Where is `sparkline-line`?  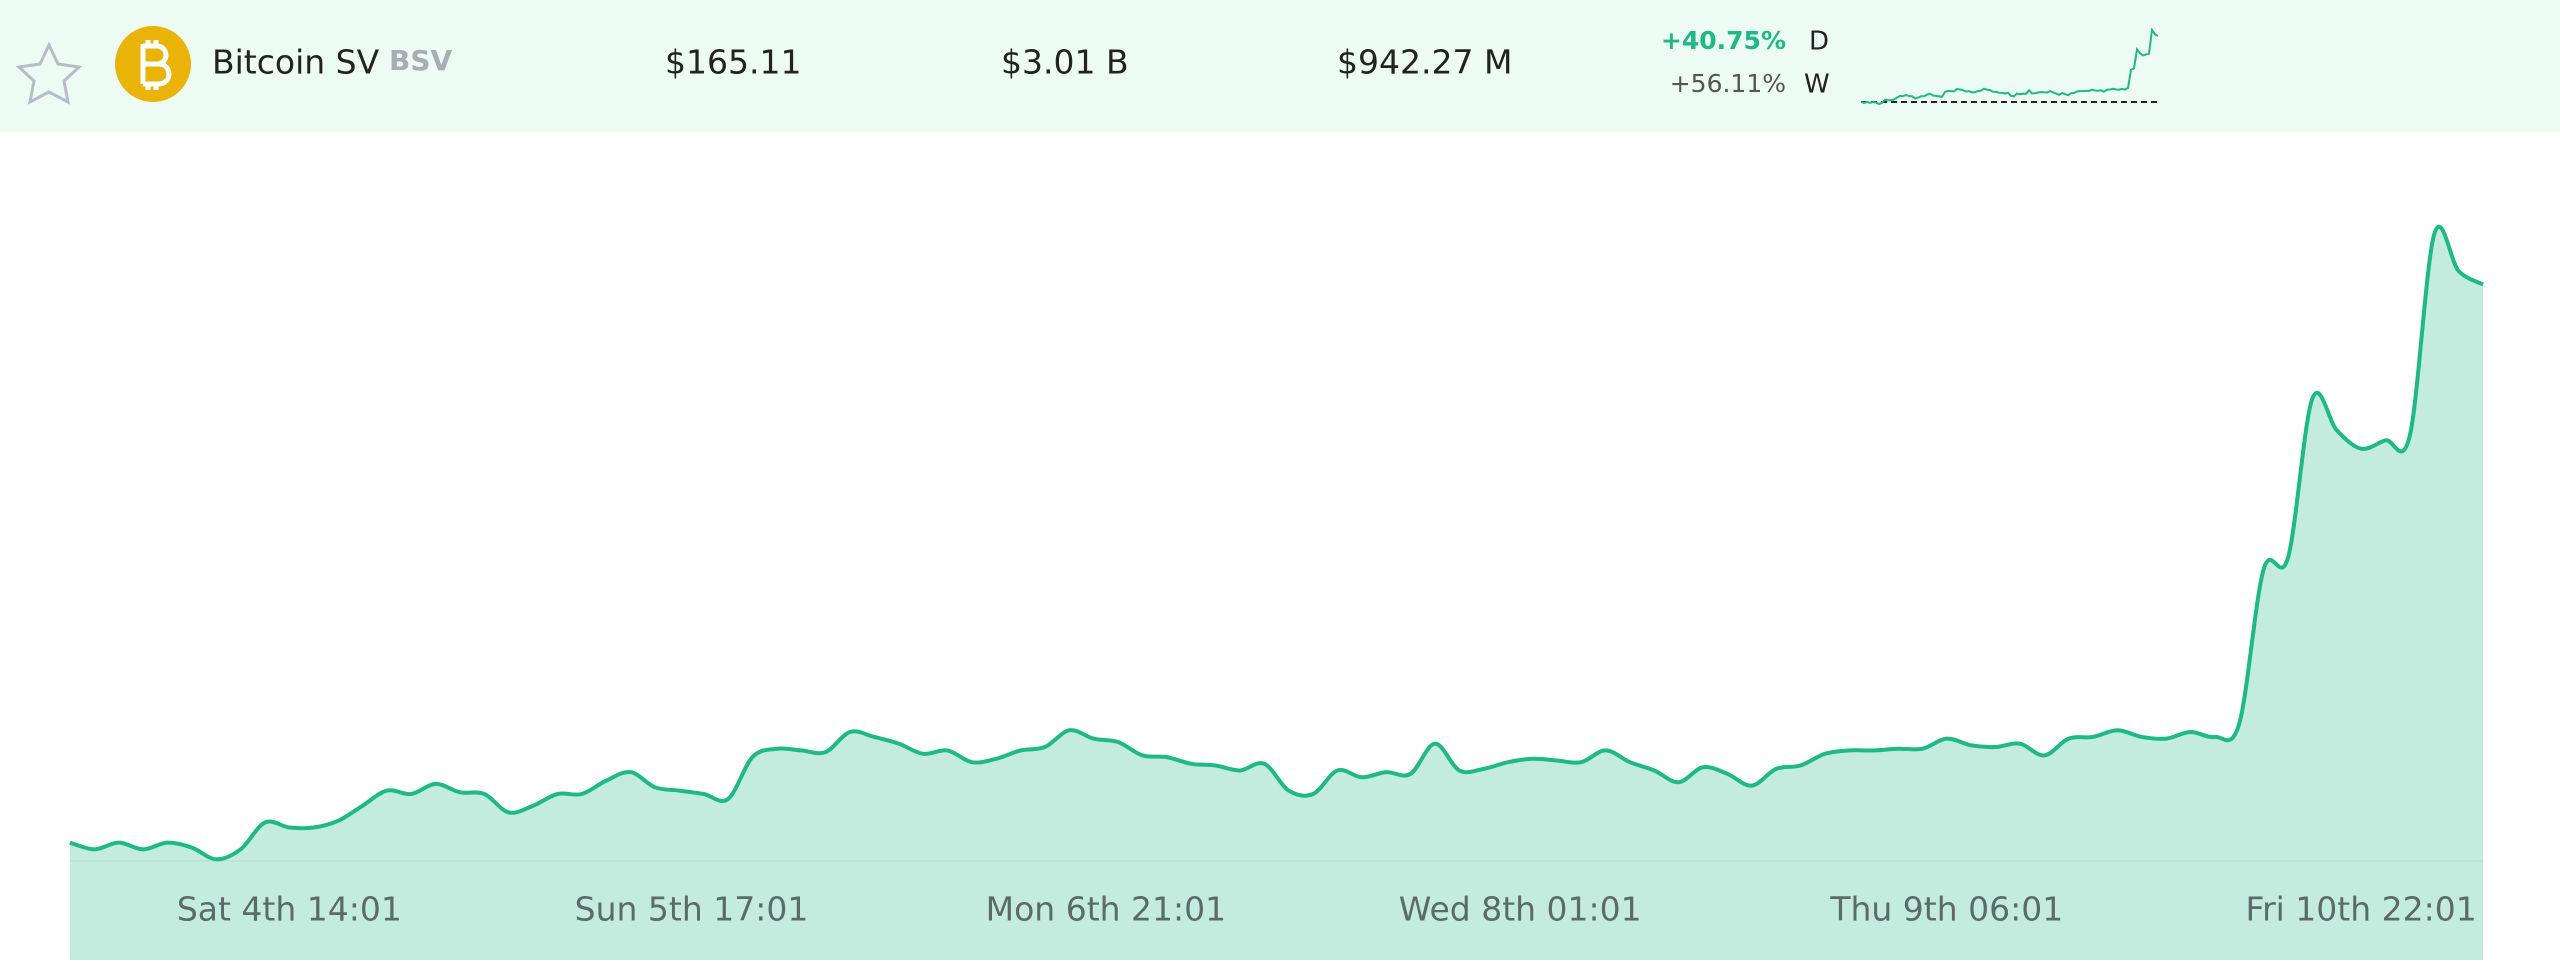
sparkline-line is located at coordinates (2009, 66).